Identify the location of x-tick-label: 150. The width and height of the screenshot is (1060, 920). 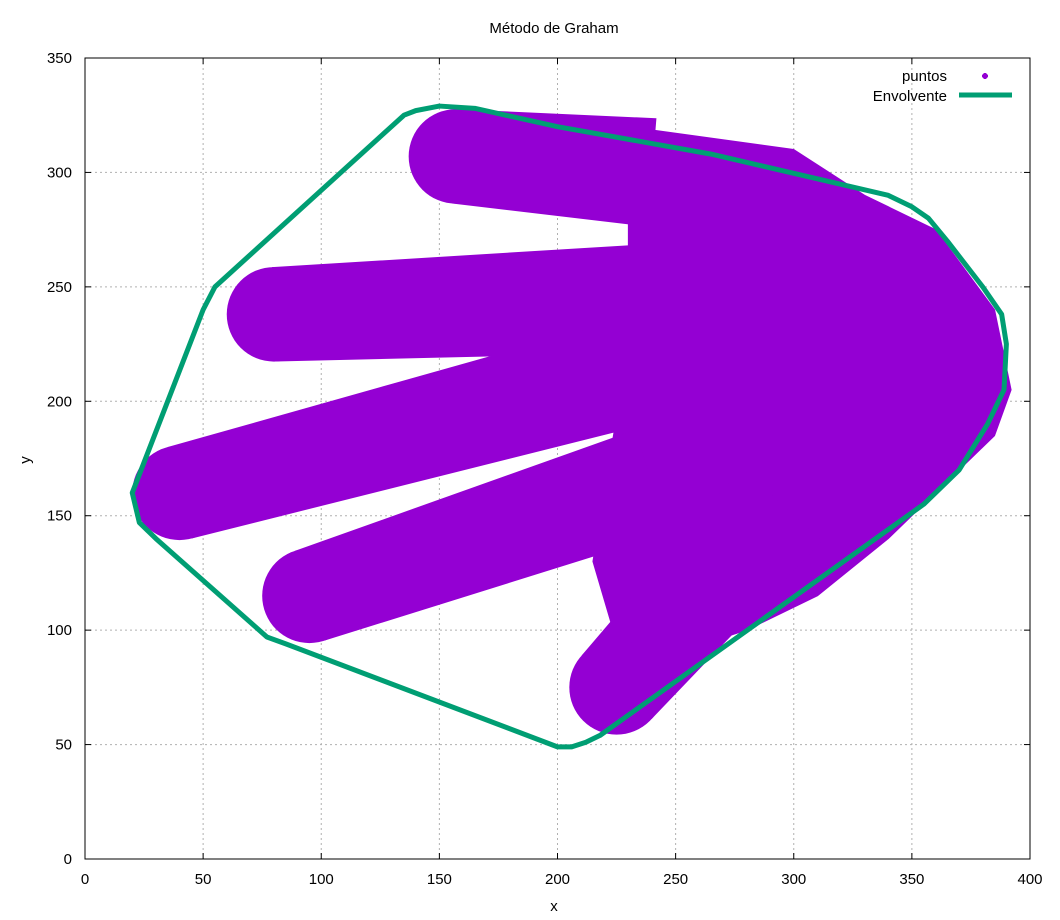
(439, 879).